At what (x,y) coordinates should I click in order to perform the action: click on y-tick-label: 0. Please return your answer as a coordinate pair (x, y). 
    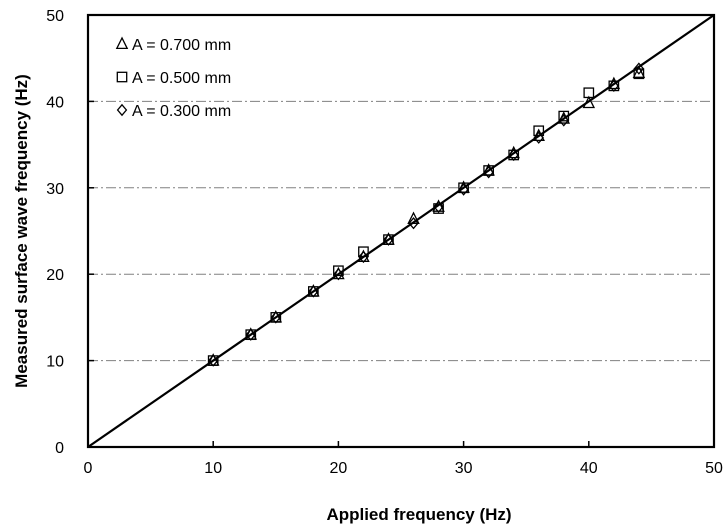
    Looking at the image, I should click on (59, 448).